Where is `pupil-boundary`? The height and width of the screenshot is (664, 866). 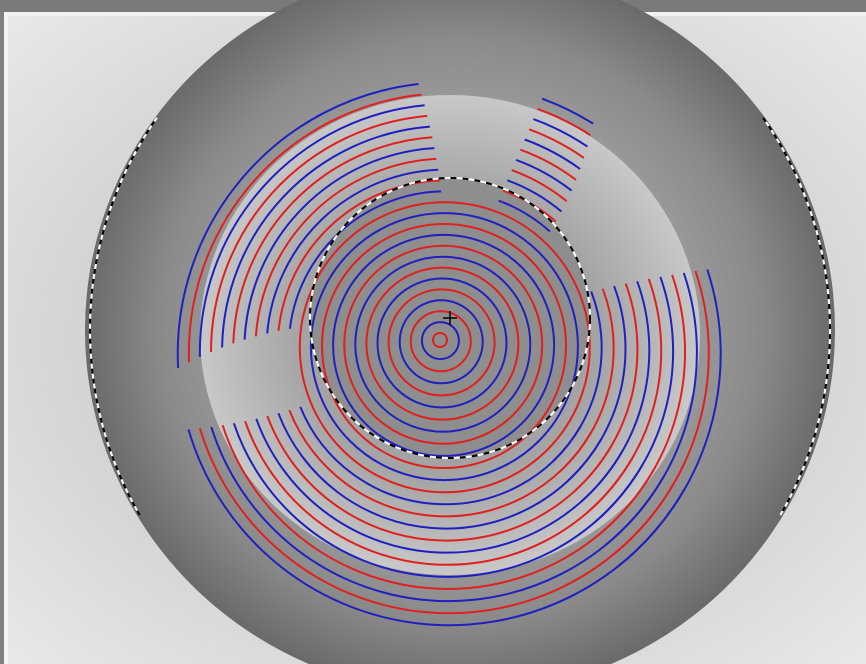
pupil-boundary is located at coordinates (450, 318).